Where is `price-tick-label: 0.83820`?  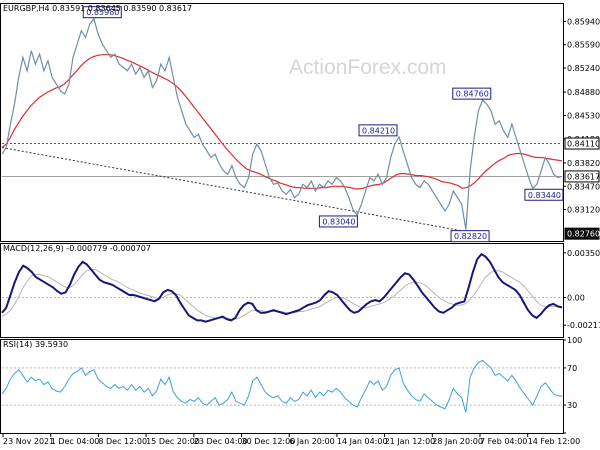 price-tick-label: 0.83820 is located at coordinates (583, 163).